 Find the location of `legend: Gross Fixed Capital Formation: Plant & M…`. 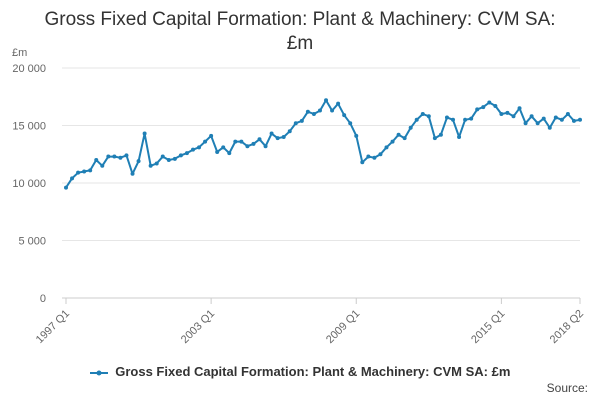

legend: Gross Fixed Capital Formation: Plant & M… is located at coordinates (300, 371).